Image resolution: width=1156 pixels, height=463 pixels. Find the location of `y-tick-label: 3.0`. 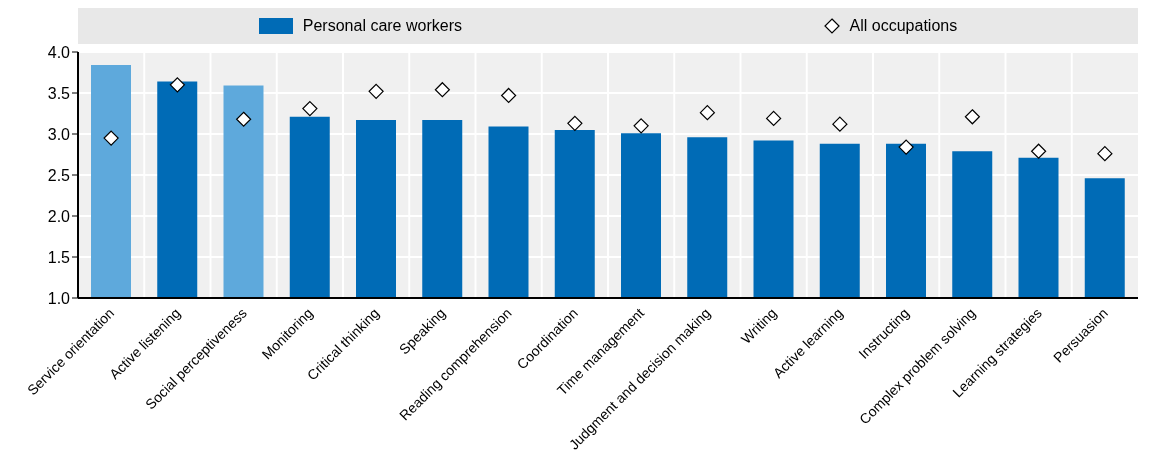

y-tick-label: 3.0 is located at coordinates (59, 134).